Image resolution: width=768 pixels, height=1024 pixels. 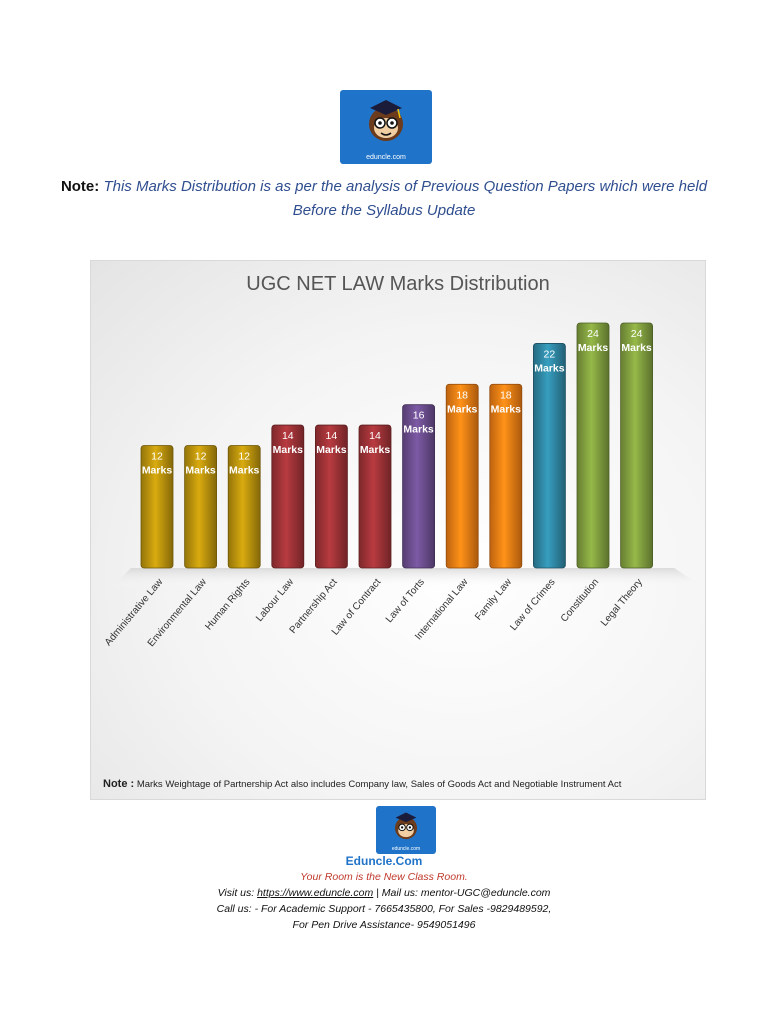 What do you see at coordinates (398, 284) in the screenshot?
I see `chart-title: UGC NET LAW Marks Distribution` at bounding box center [398, 284].